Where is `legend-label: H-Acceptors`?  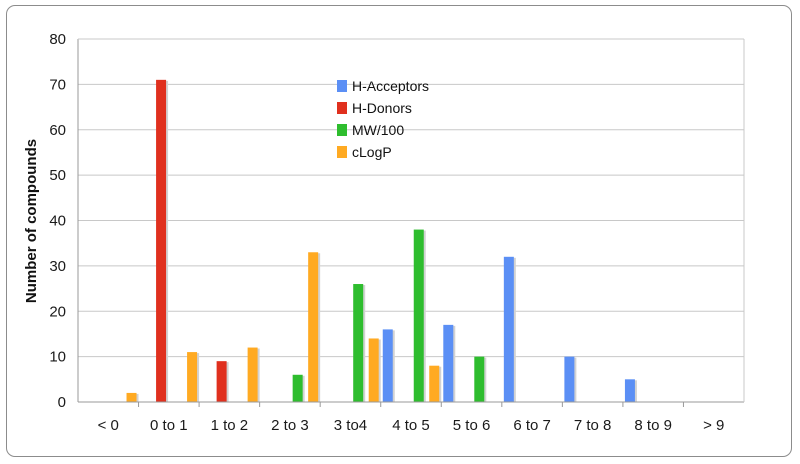 legend-label: H-Acceptors is located at coordinates (390, 86).